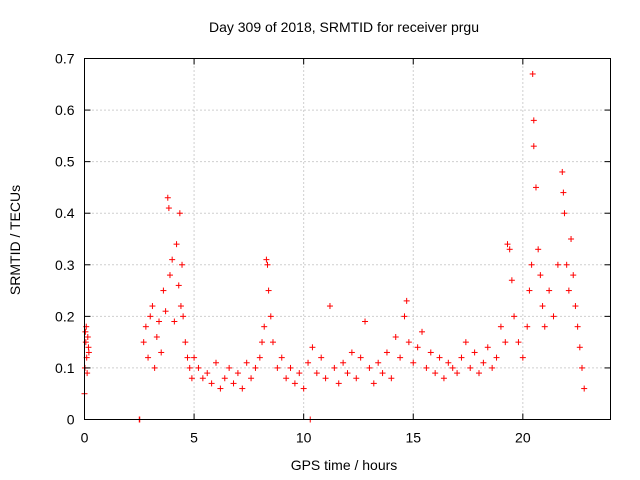 This screenshot has height=480, width=640. What do you see at coordinates (523, 438) in the screenshot?
I see `x-tick-label: 20` at bounding box center [523, 438].